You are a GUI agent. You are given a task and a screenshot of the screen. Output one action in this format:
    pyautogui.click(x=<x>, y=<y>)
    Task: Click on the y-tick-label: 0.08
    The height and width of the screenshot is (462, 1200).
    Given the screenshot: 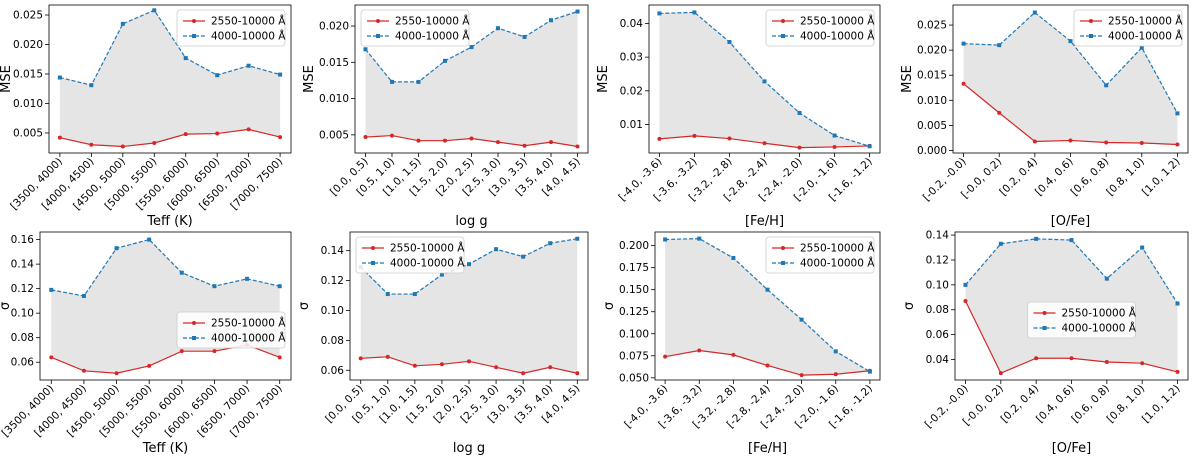 What is the action you would take?
    pyautogui.click(x=937, y=310)
    